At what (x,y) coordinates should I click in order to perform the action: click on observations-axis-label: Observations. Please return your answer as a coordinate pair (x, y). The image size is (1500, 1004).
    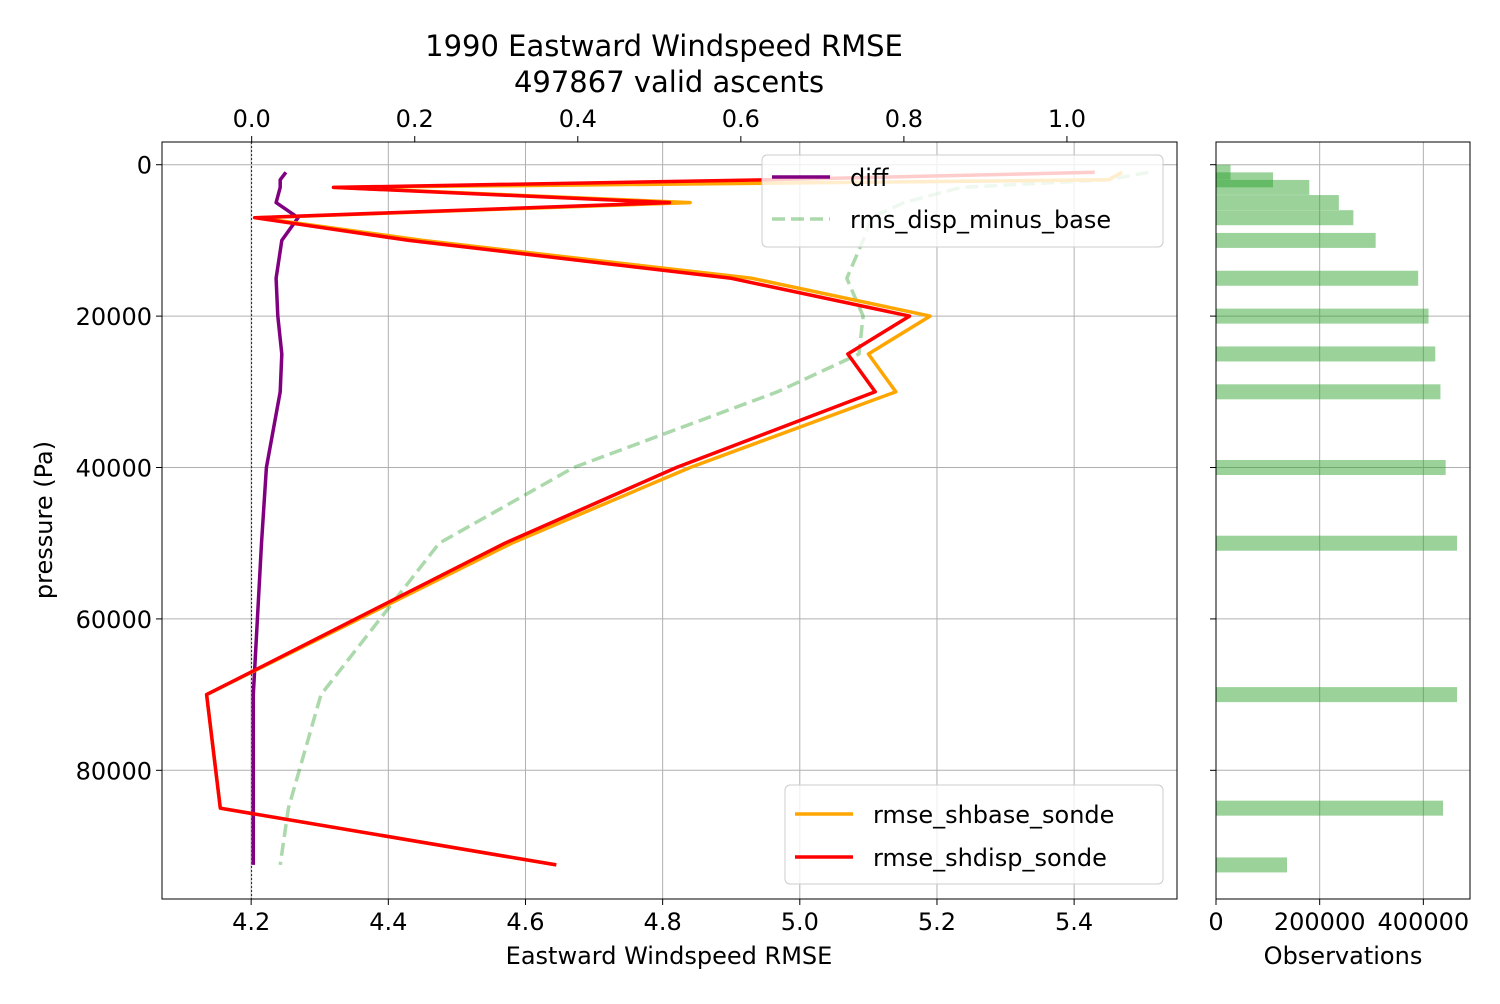
    Looking at the image, I should click on (1343, 956).